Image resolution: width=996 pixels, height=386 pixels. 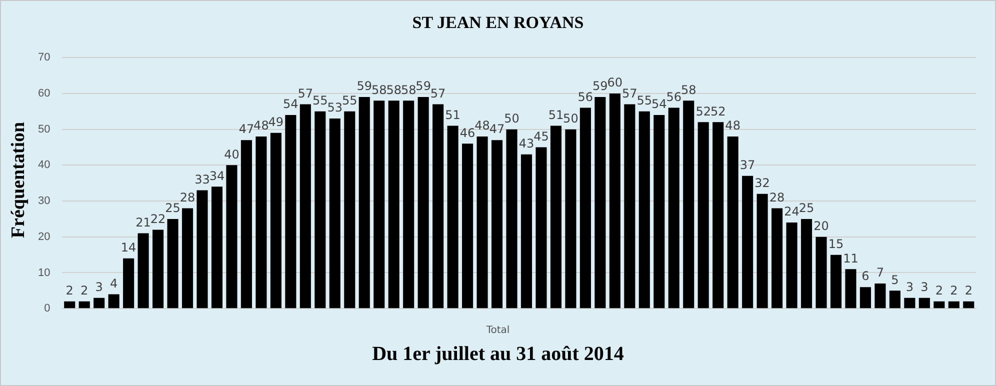 I want to click on y-tick-label: 70, so click(x=44, y=58).